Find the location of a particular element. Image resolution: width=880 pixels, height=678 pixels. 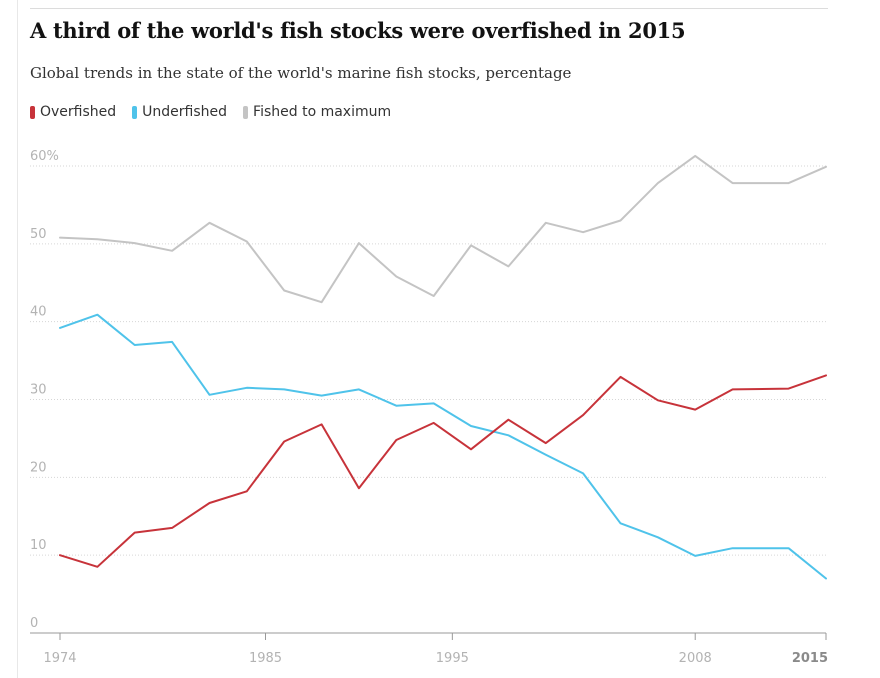

y-tick-label: 60% is located at coordinates (44, 156).